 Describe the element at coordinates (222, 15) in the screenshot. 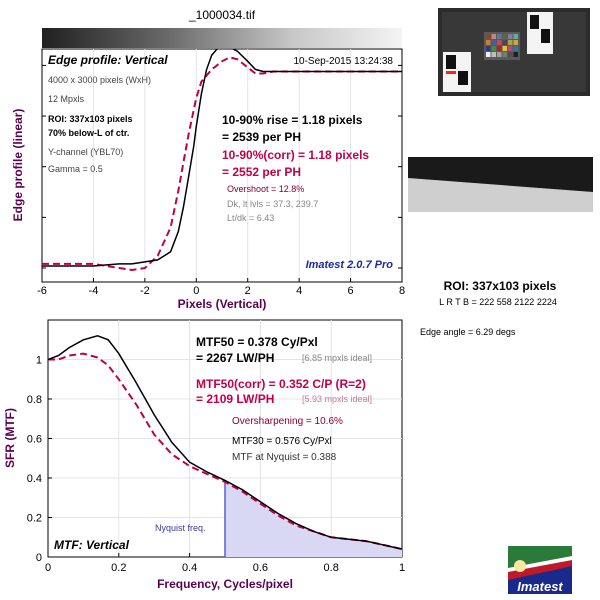

I see `file-title: _1000034.tif` at that location.